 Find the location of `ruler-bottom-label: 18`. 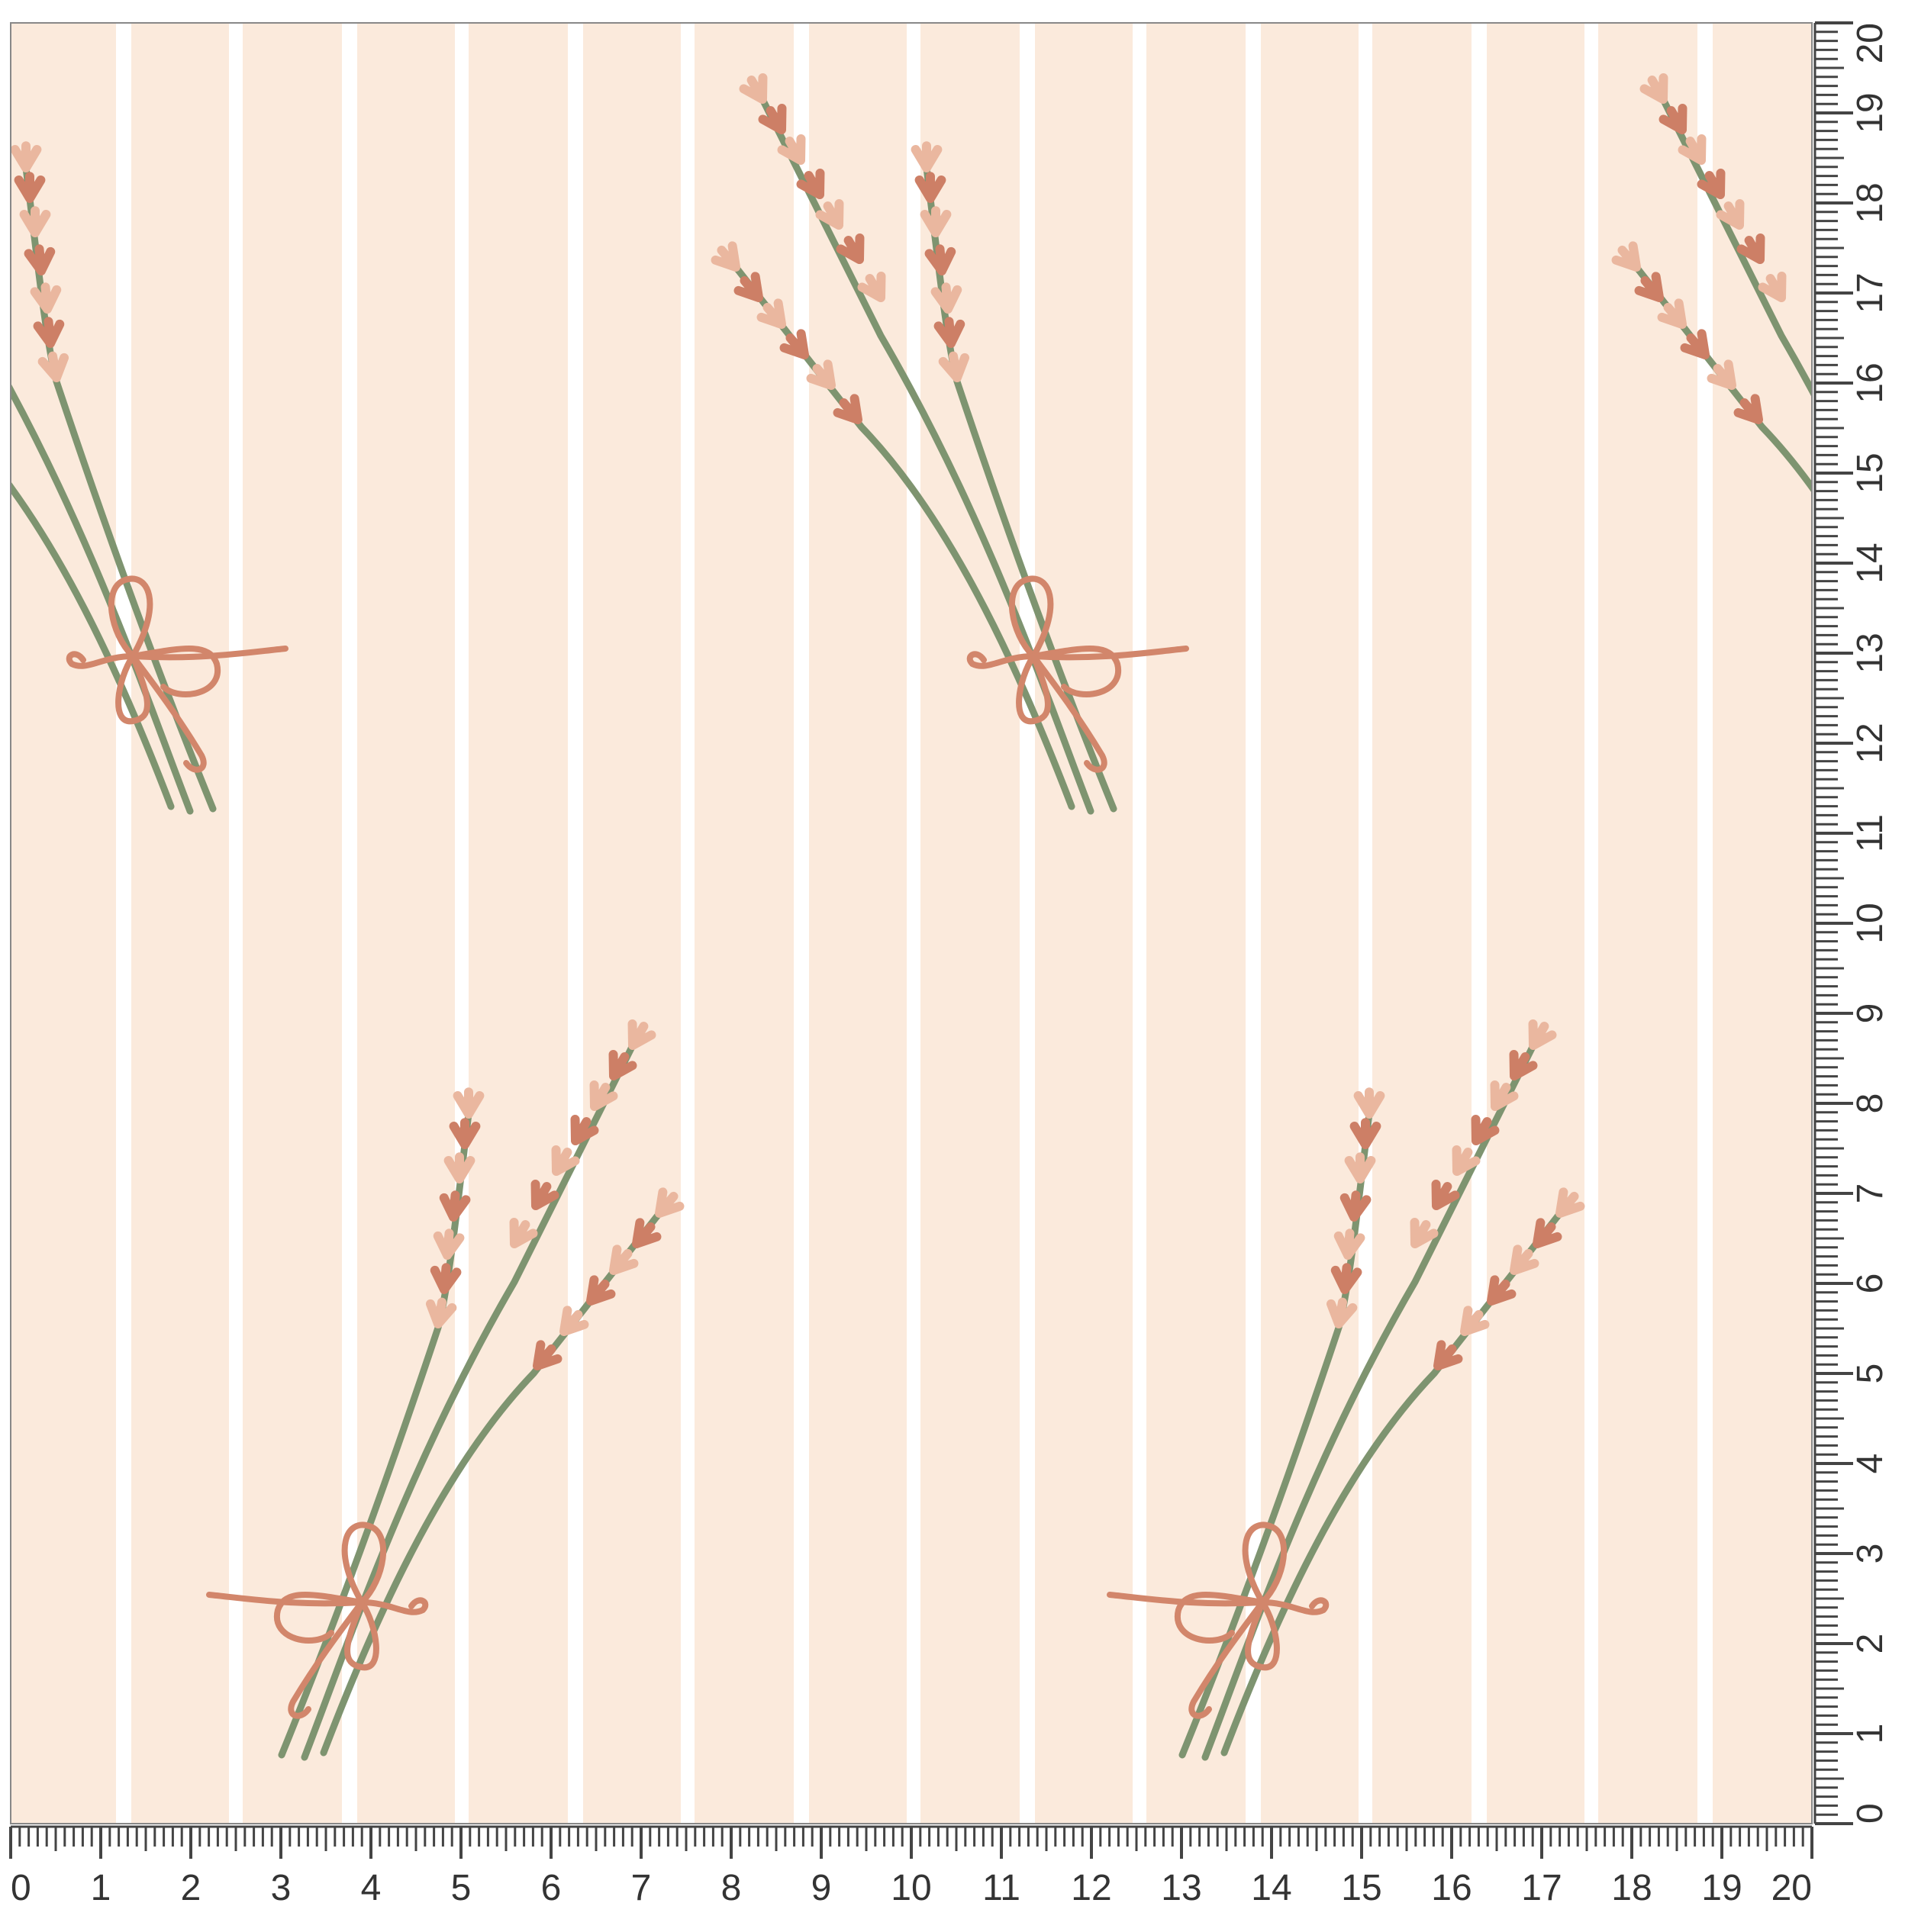

ruler-bottom-label: 18 is located at coordinates (1631, 1888).